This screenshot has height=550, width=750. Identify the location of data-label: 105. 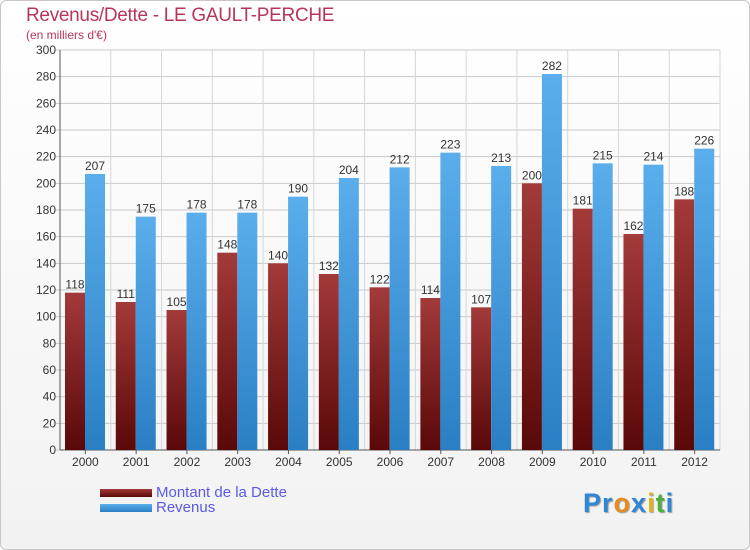
(177, 302).